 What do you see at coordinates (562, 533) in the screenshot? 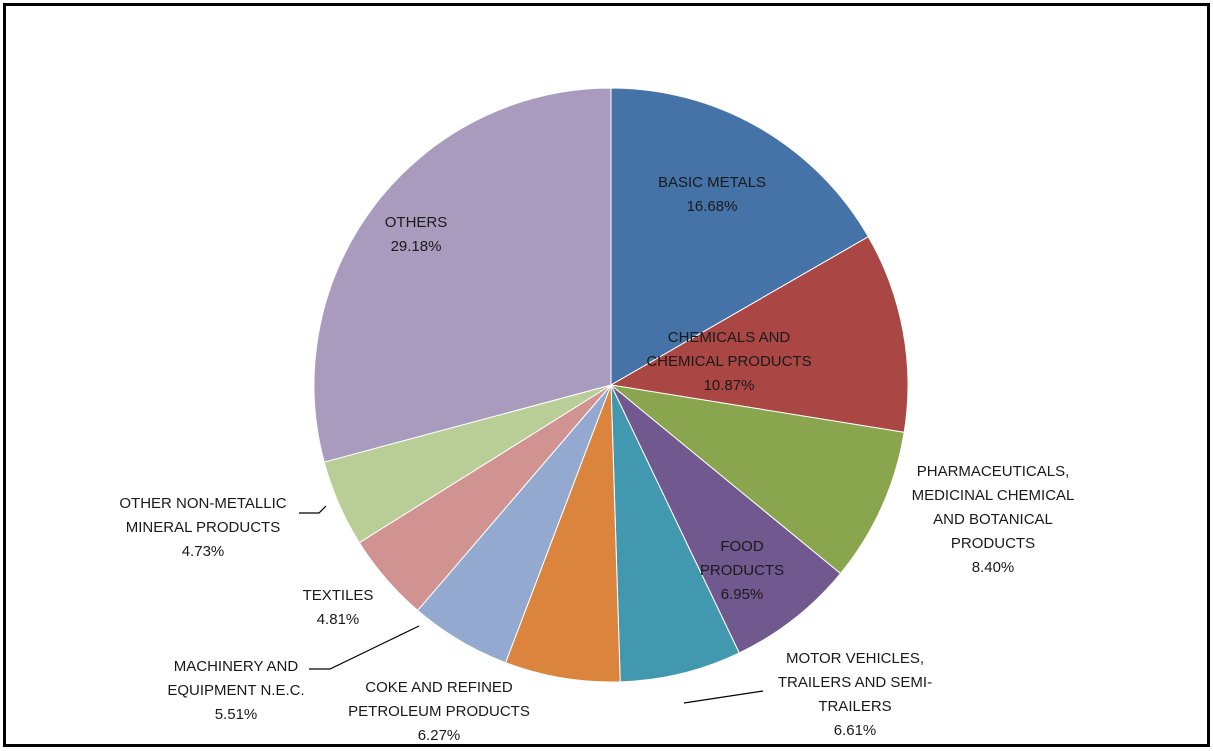
I see `pie-slice-coke-and-refined-petroleum-products` at bounding box center [562, 533].